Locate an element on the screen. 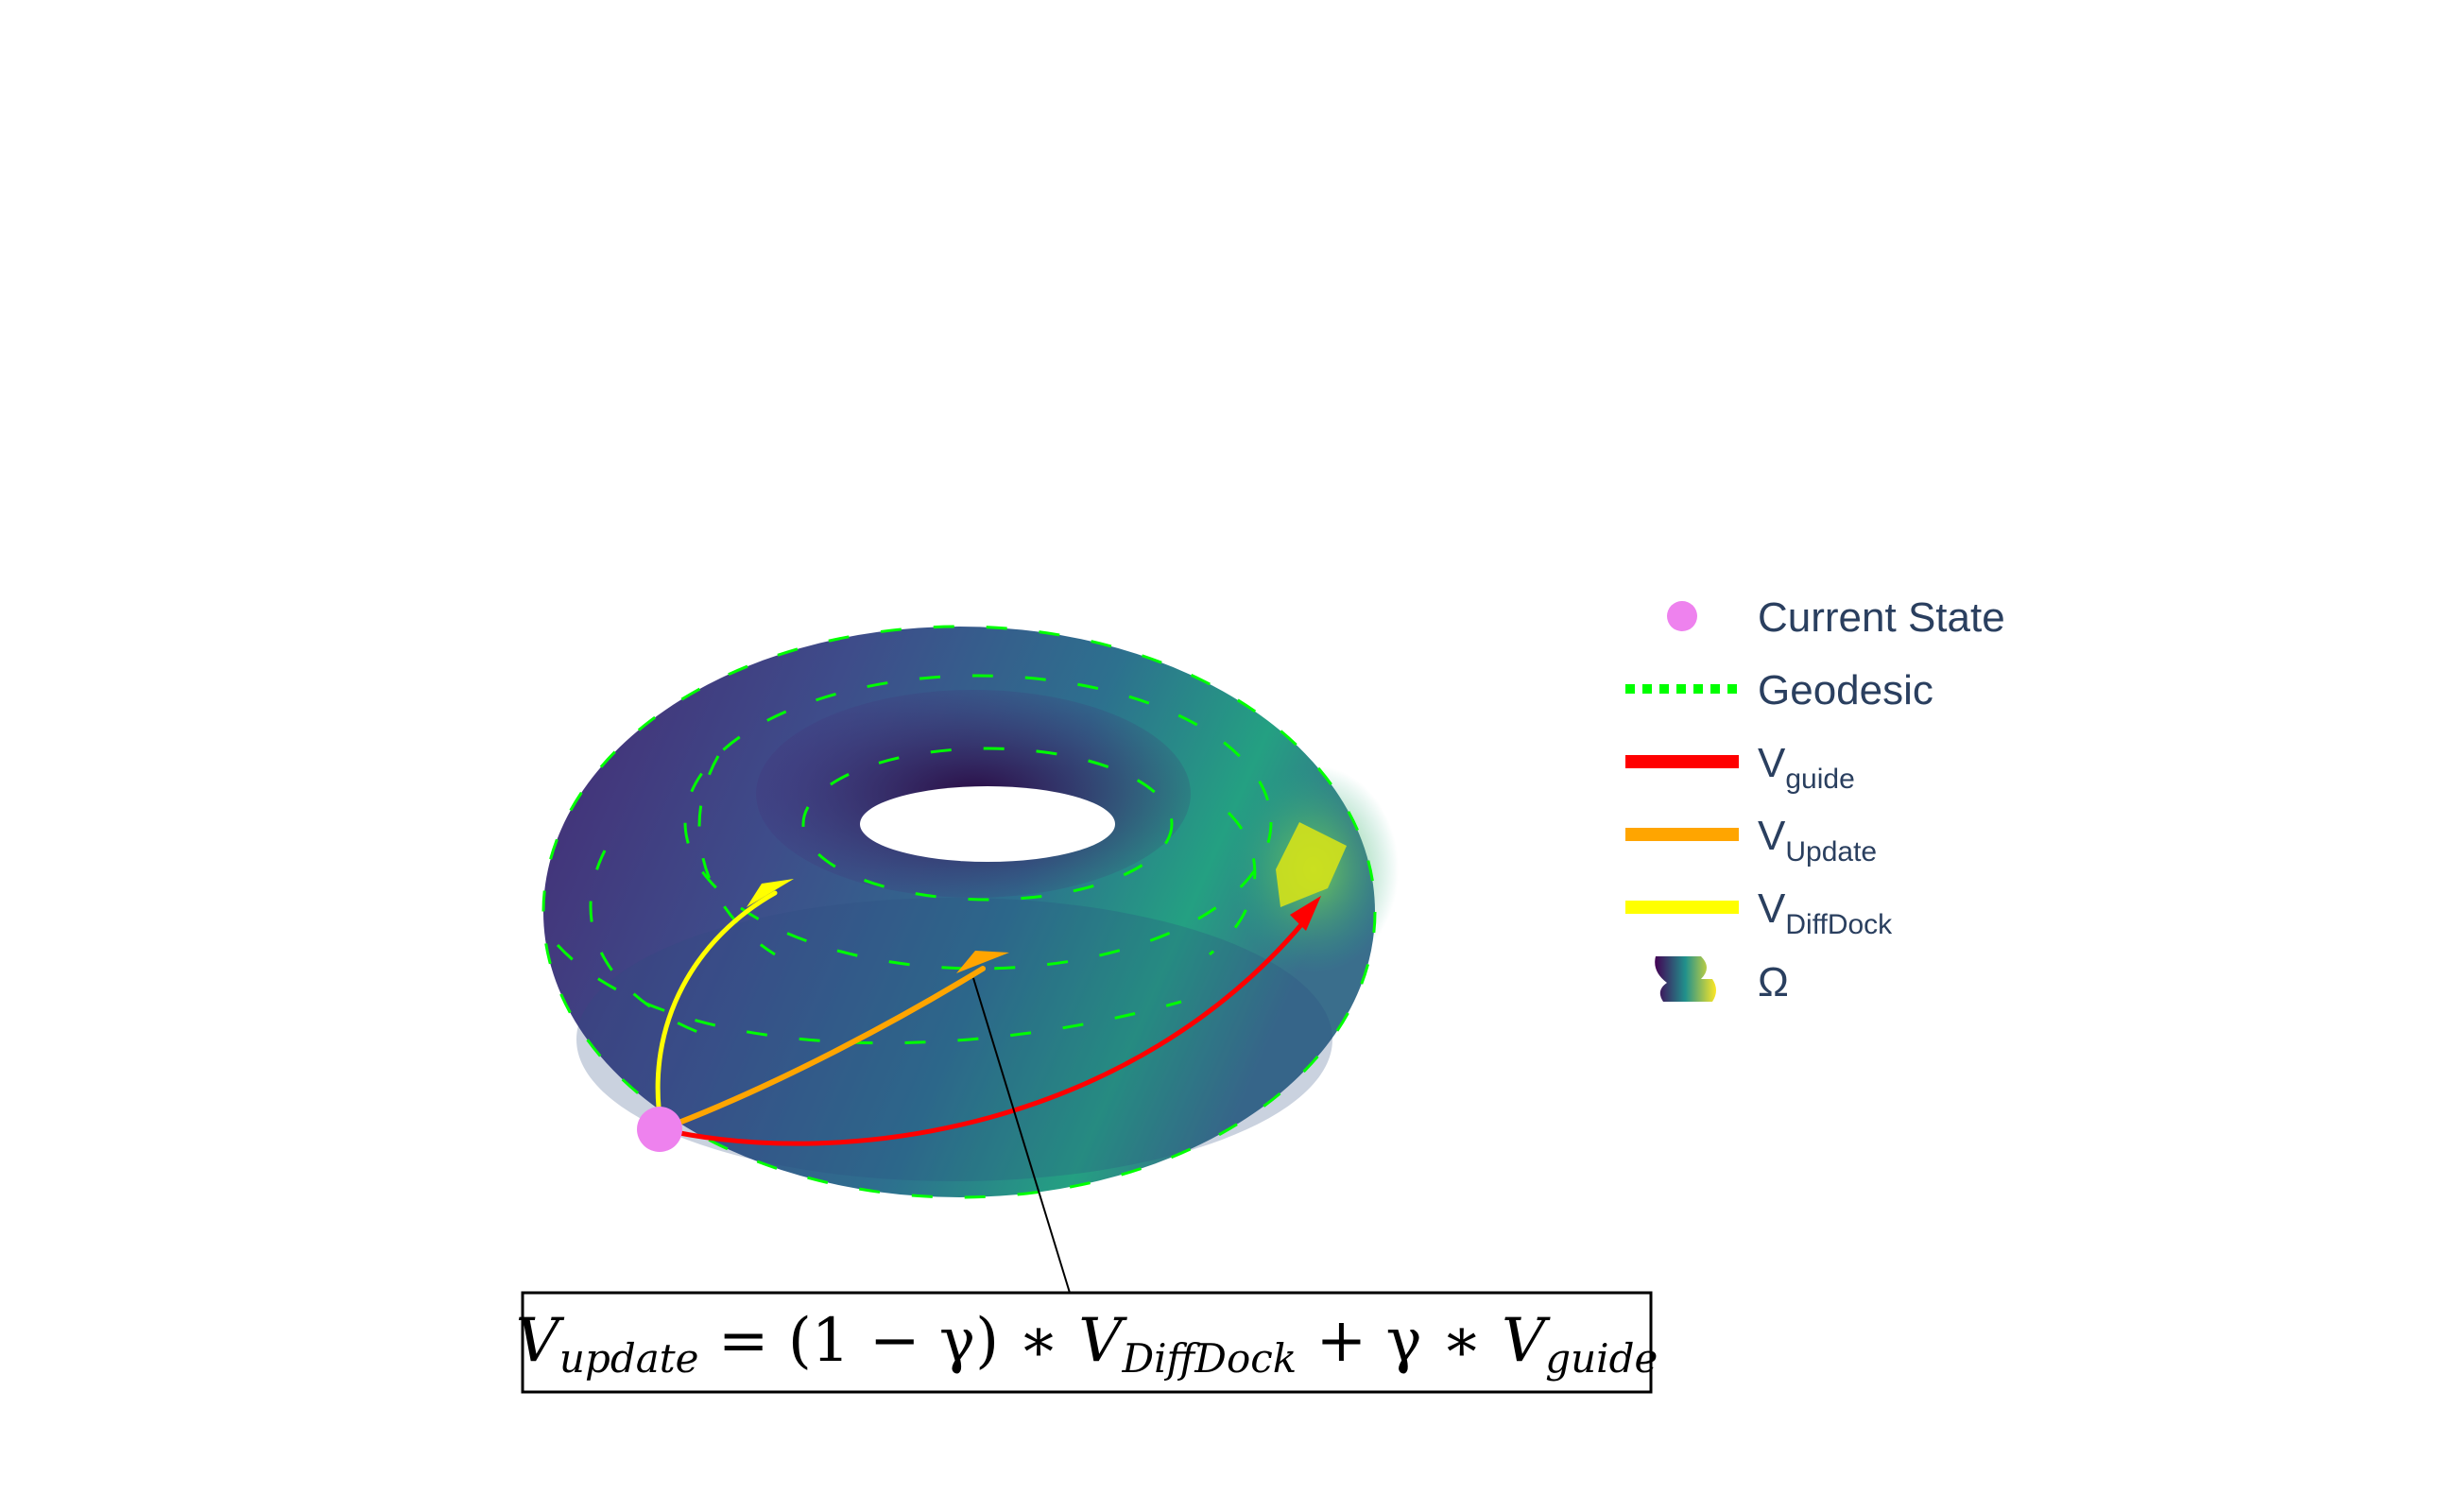 The height and width of the screenshot is (1512, 2457). equation-pointer is located at coordinates (1021, 1135).